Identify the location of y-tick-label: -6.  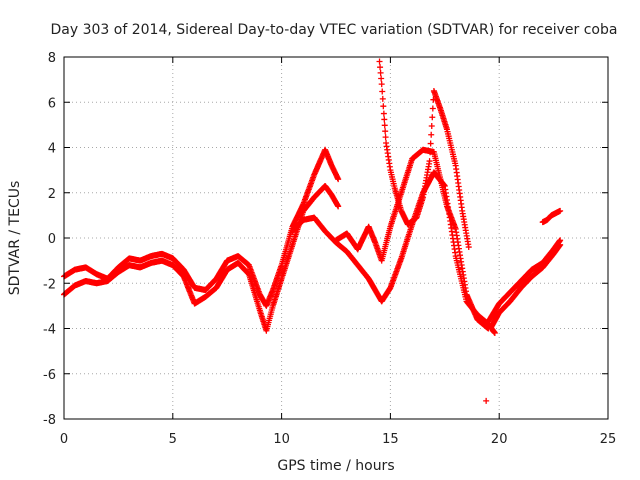
(49, 375).